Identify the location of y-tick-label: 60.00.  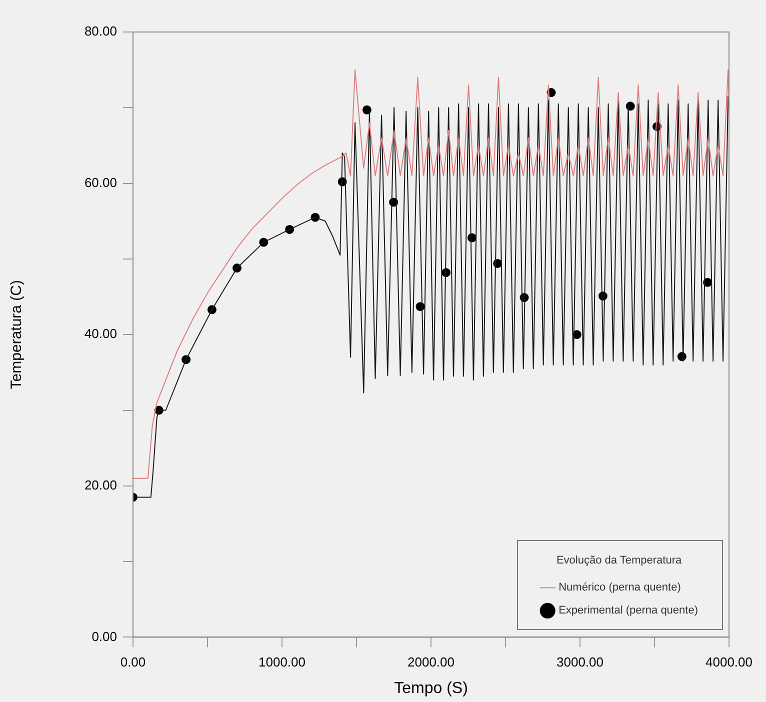
(100, 182).